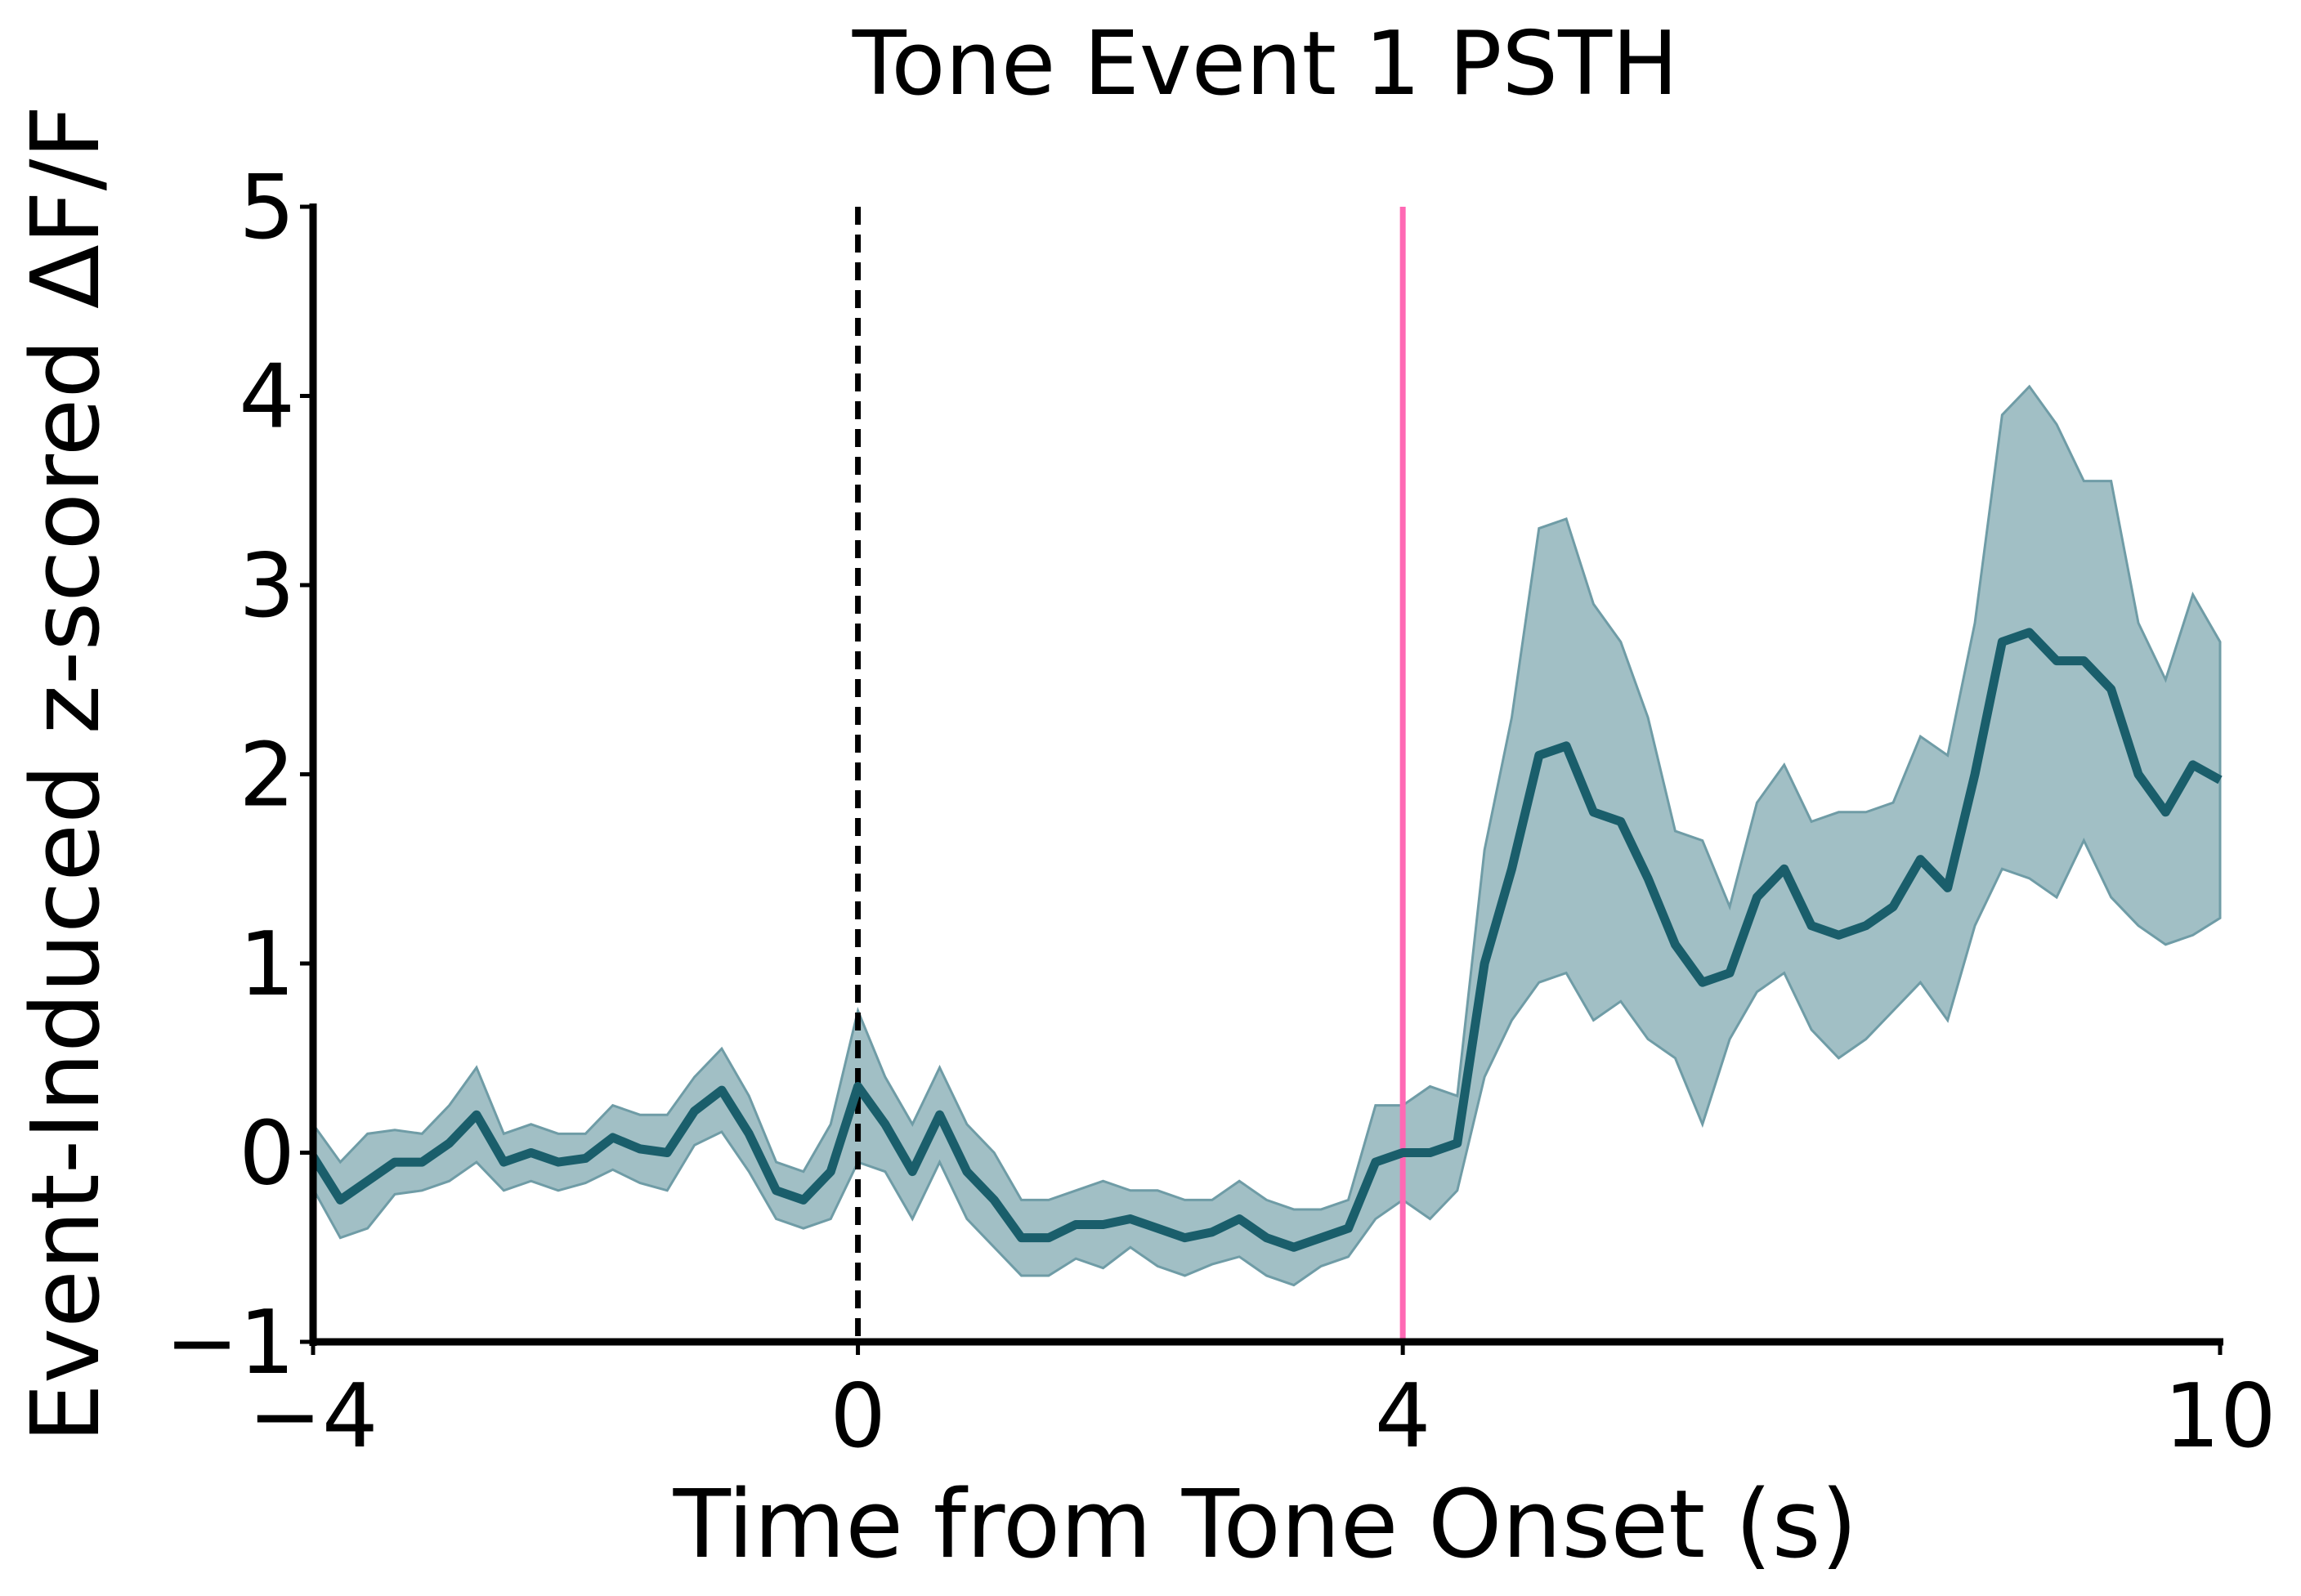 The image size is (2301, 1596). What do you see at coordinates (313, 1417) in the screenshot?
I see `x-tick-label: −4` at bounding box center [313, 1417].